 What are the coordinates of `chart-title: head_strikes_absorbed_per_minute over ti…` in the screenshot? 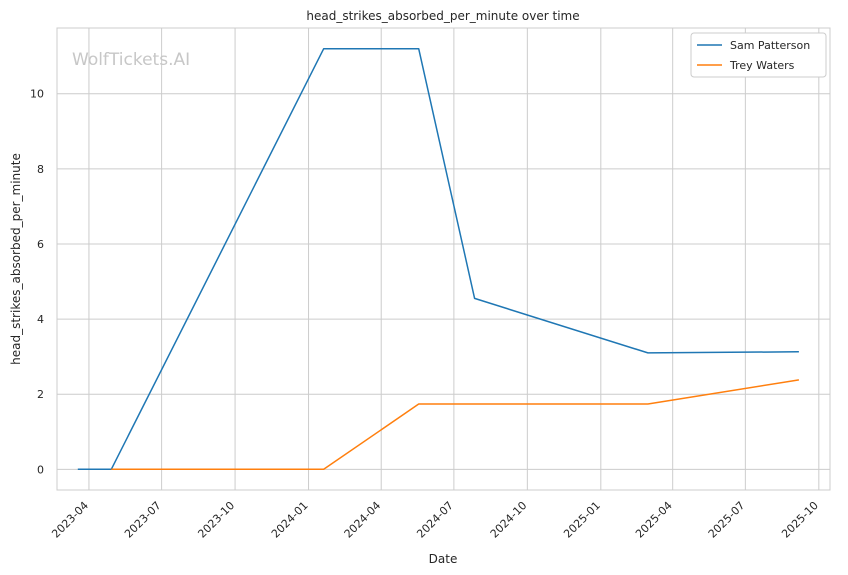 It's located at (442, 16).